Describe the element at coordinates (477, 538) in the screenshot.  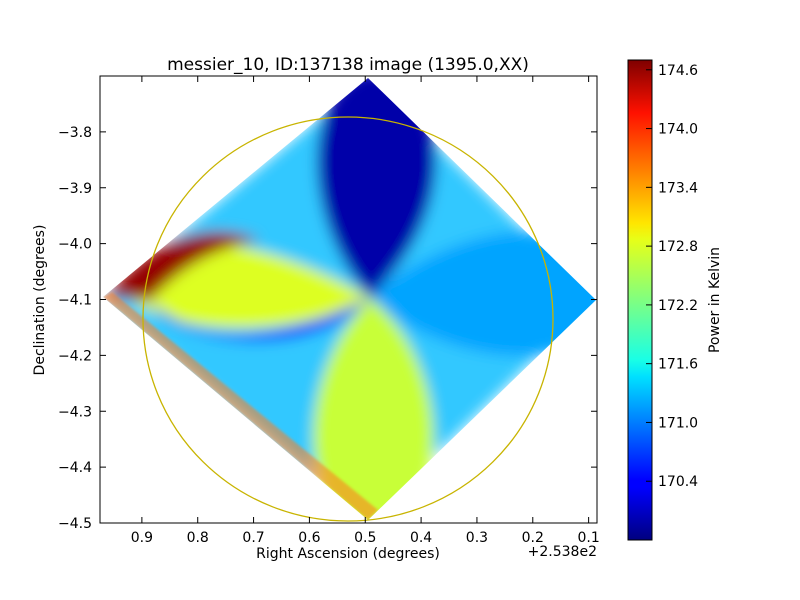
I see `x-tick-label: 0.3` at that location.